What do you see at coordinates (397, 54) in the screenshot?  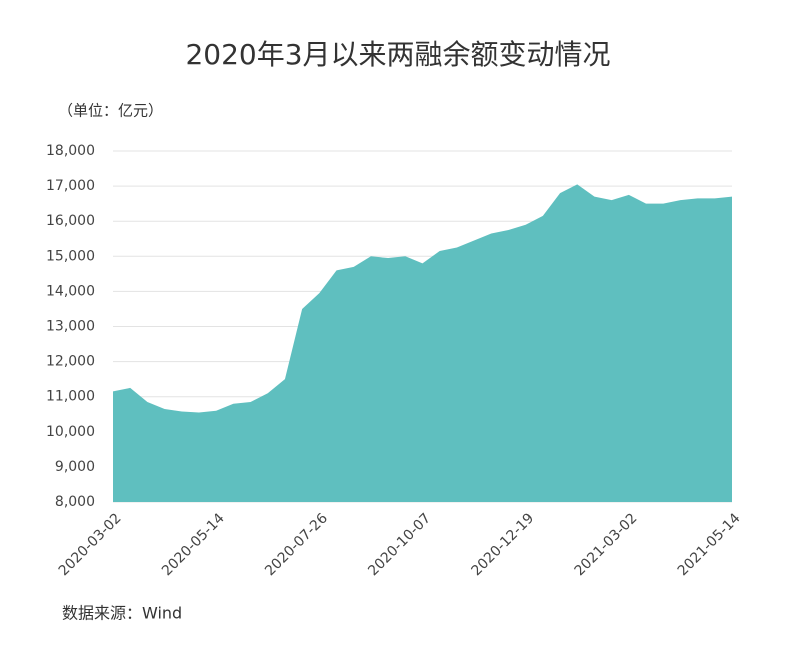 I see `chart-title: 2020年3月以来两融余额变动情况` at bounding box center [397, 54].